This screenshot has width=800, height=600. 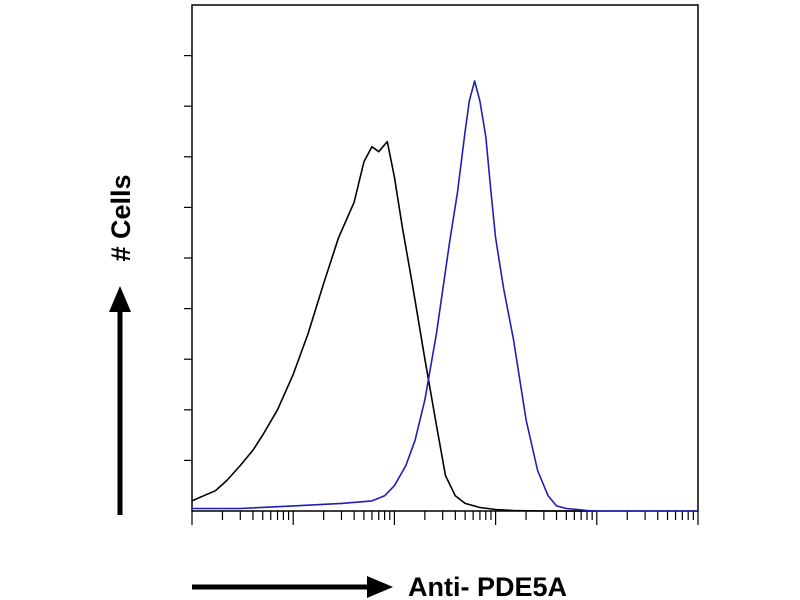 What do you see at coordinates (487, 586) in the screenshot?
I see `x-axis-label: Anti- PDE5A` at bounding box center [487, 586].